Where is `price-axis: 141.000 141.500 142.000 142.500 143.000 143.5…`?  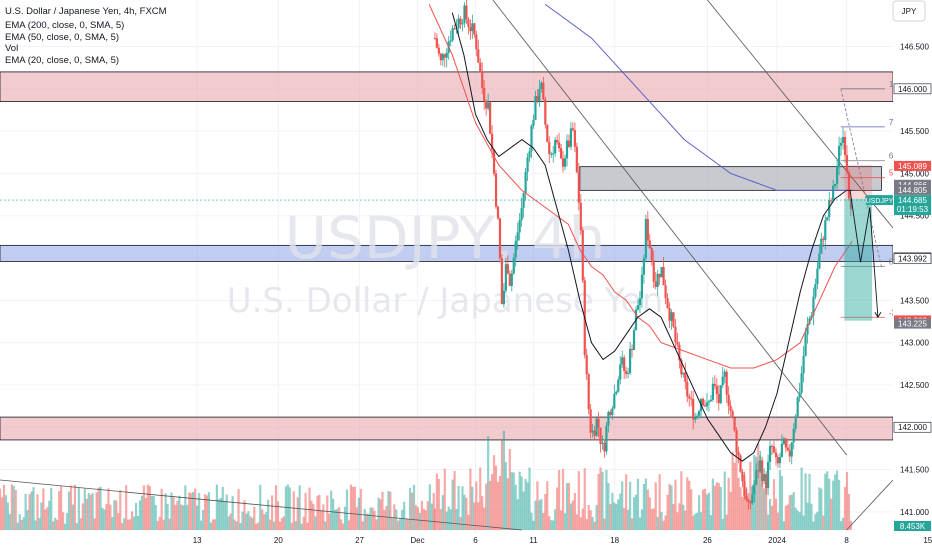 price-axis: 141.000 141.500 142.000 142.500 143.000 143.5… is located at coordinates (912, 275).